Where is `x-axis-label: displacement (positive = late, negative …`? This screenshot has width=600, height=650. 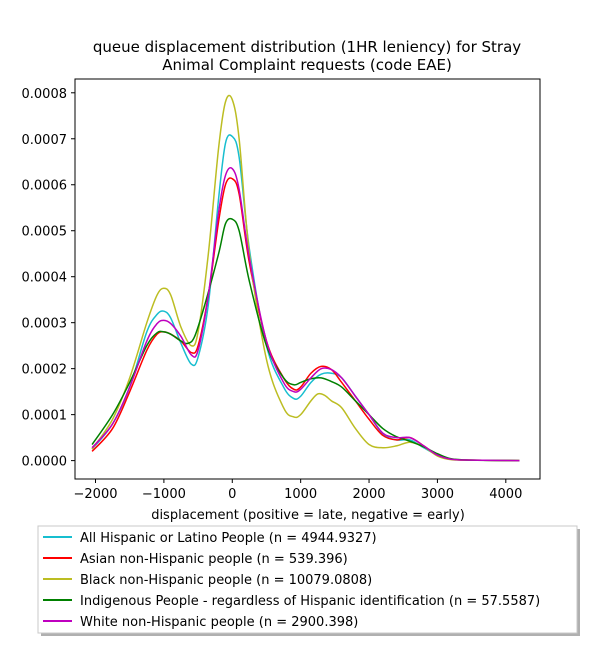 x-axis-label: displacement (positive = late, negative … is located at coordinates (308, 515).